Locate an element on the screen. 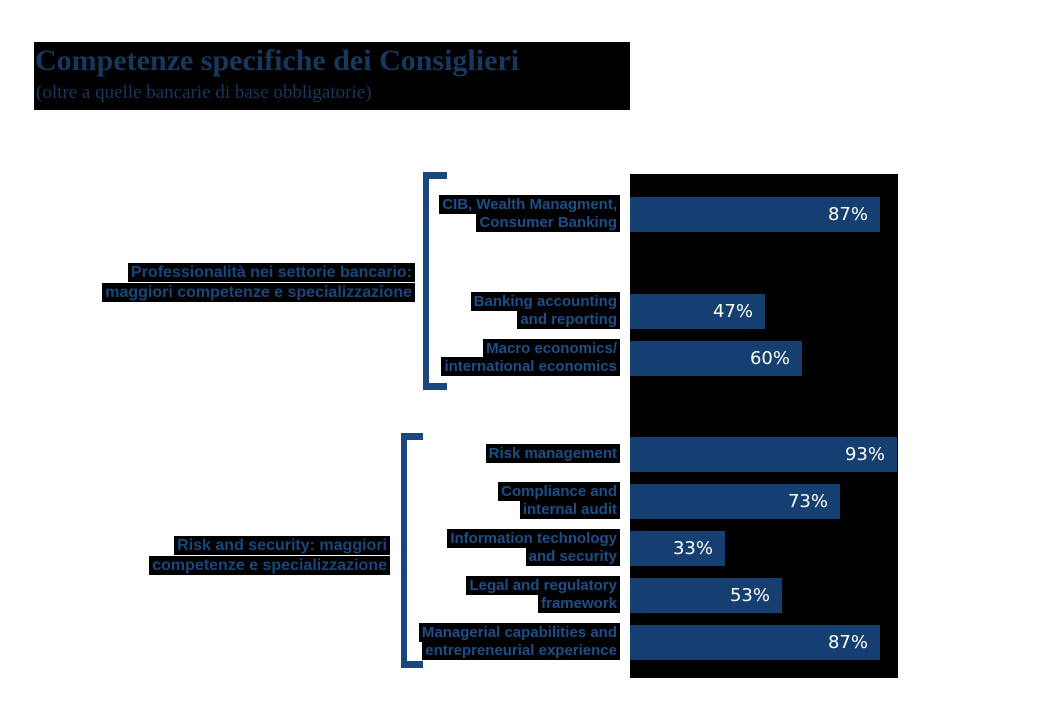  category-label: Compliance and internal audit is located at coordinates (470, 500).